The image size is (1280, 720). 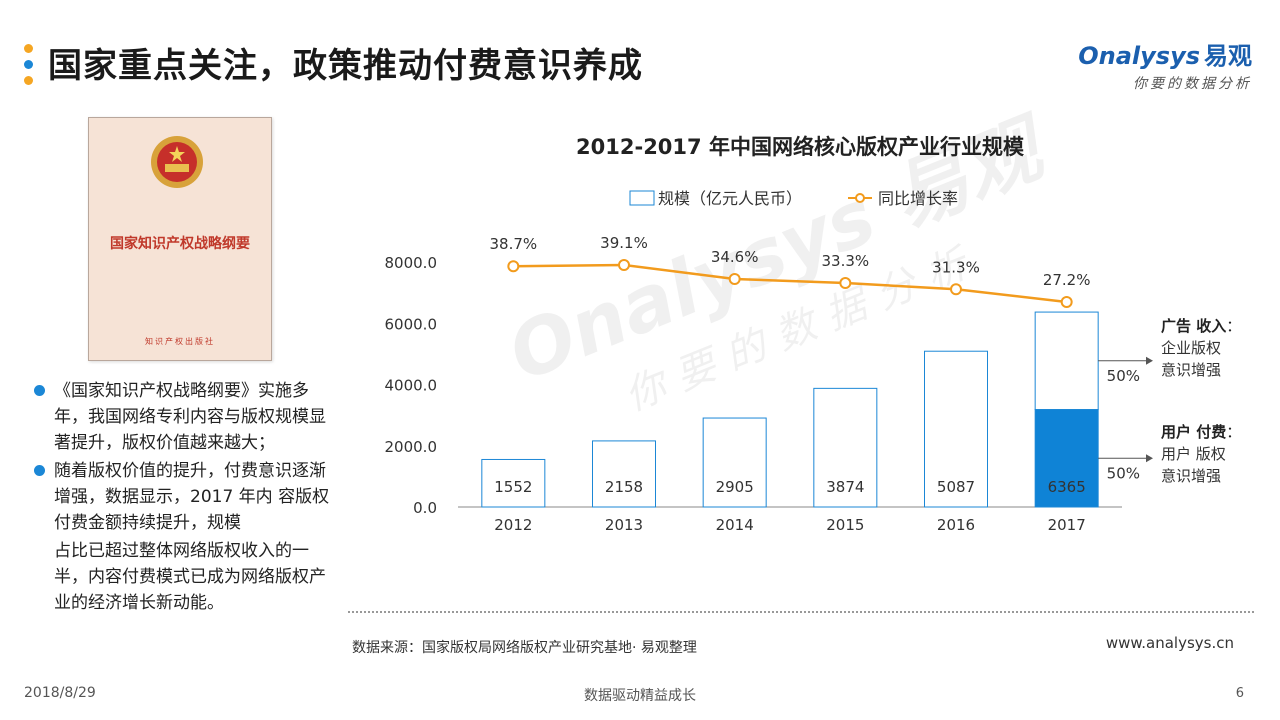 I want to click on national-emblem-icon, so click(x=177, y=162).